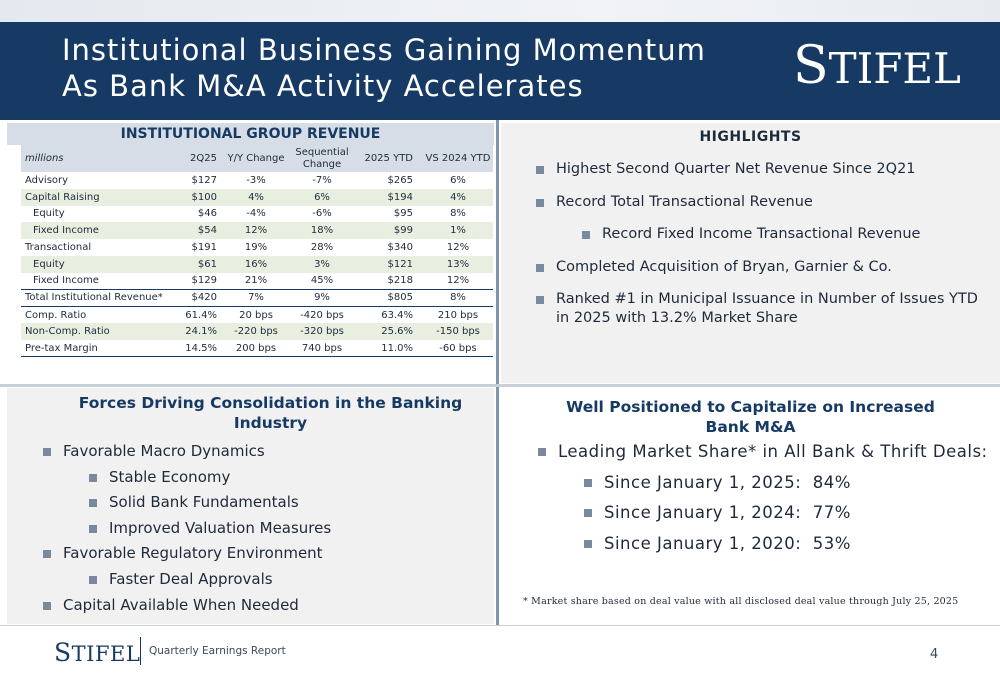 The image size is (1000, 685). What do you see at coordinates (788, 482) in the screenshot?
I see `well-positioned-subitem: Since January 1, 2025: 84%` at bounding box center [788, 482].